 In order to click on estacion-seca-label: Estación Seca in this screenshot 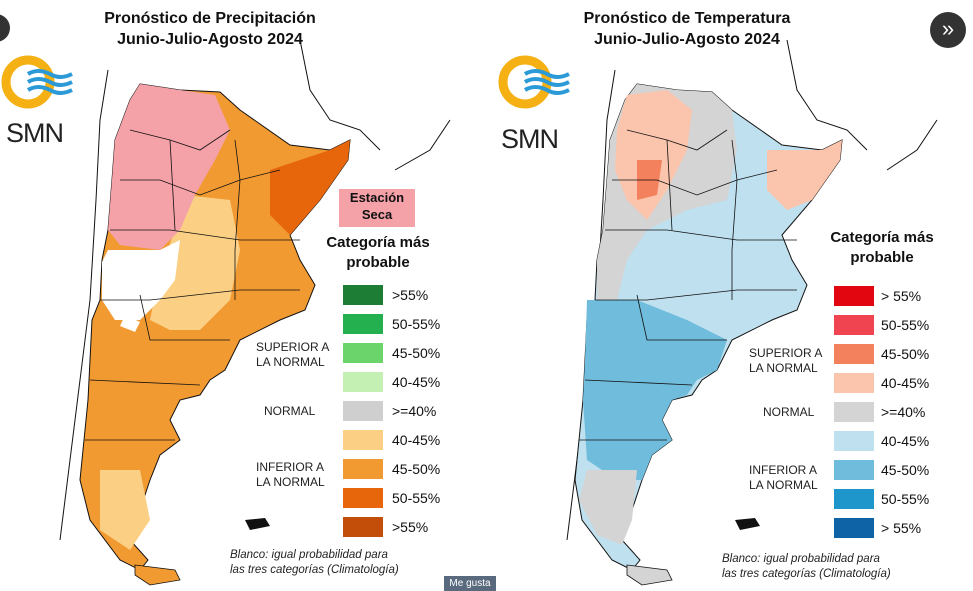, I will do `click(377, 208)`.